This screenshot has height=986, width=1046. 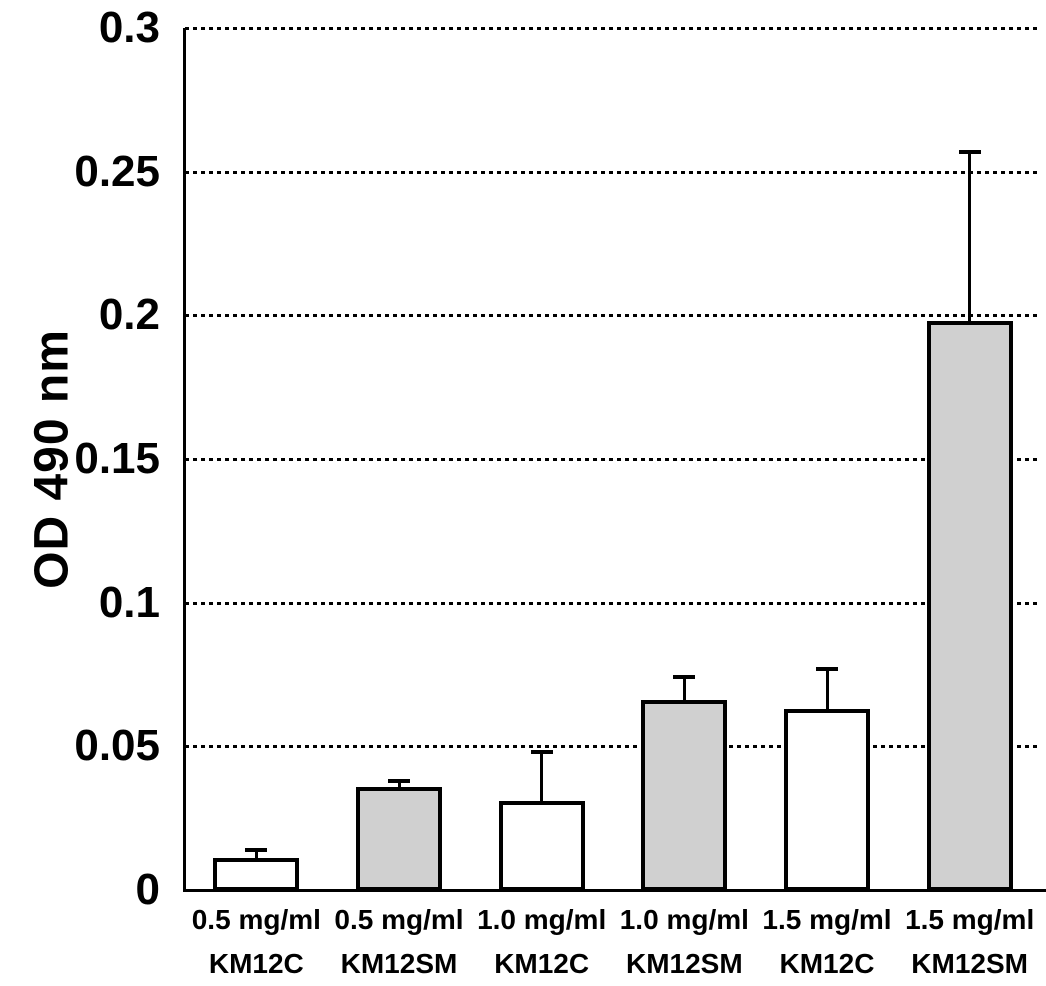 What do you see at coordinates (256, 942) in the screenshot?
I see `x-category-label: 0.5 mg/ml KM12C` at bounding box center [256, 942].